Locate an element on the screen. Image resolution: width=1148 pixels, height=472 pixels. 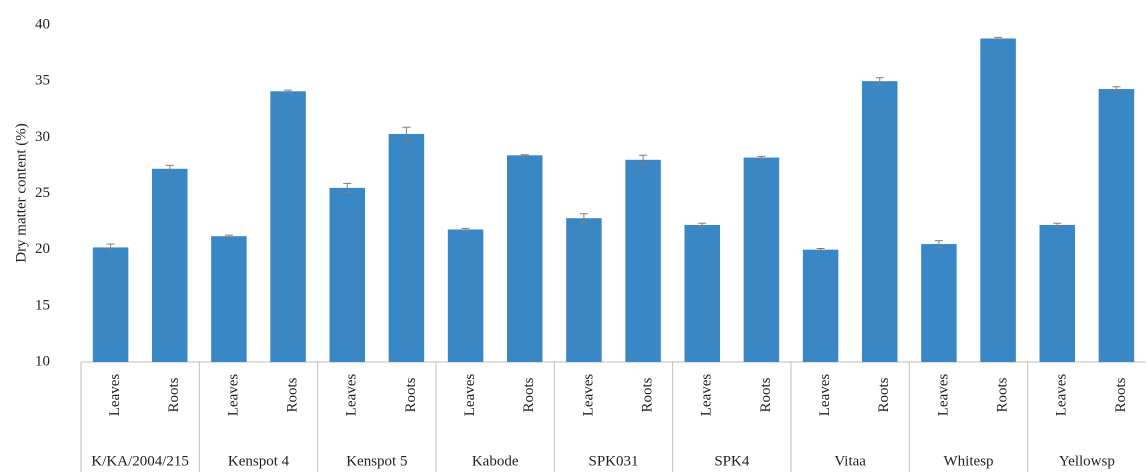
y-tick-label: 10 is located at coordinates (42, 361).